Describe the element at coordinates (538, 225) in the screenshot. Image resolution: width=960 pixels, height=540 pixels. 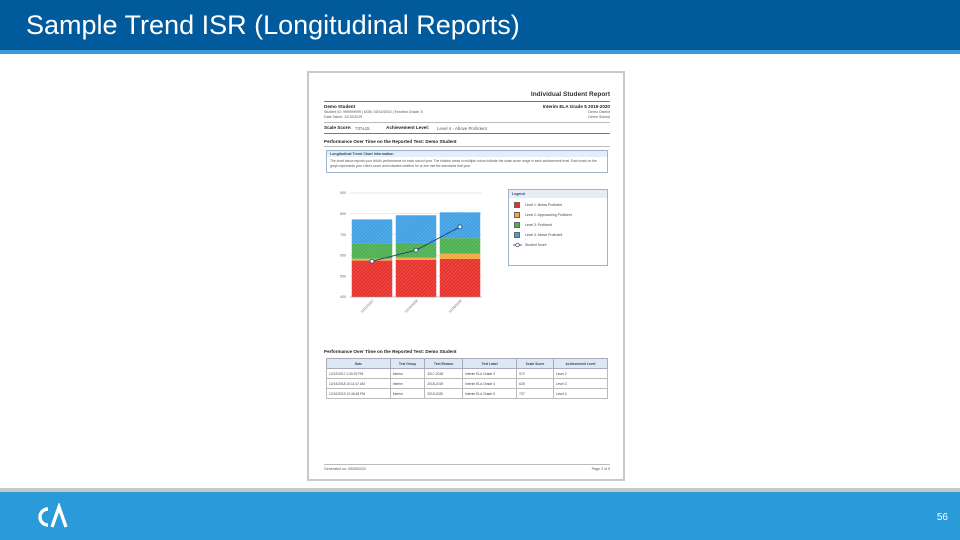
I see `legend-label: Level 3: Proficient` at that location.